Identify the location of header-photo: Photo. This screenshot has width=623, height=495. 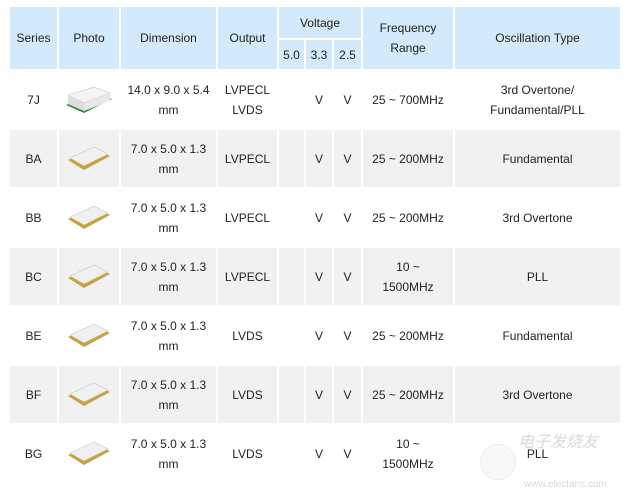
(89, 38).